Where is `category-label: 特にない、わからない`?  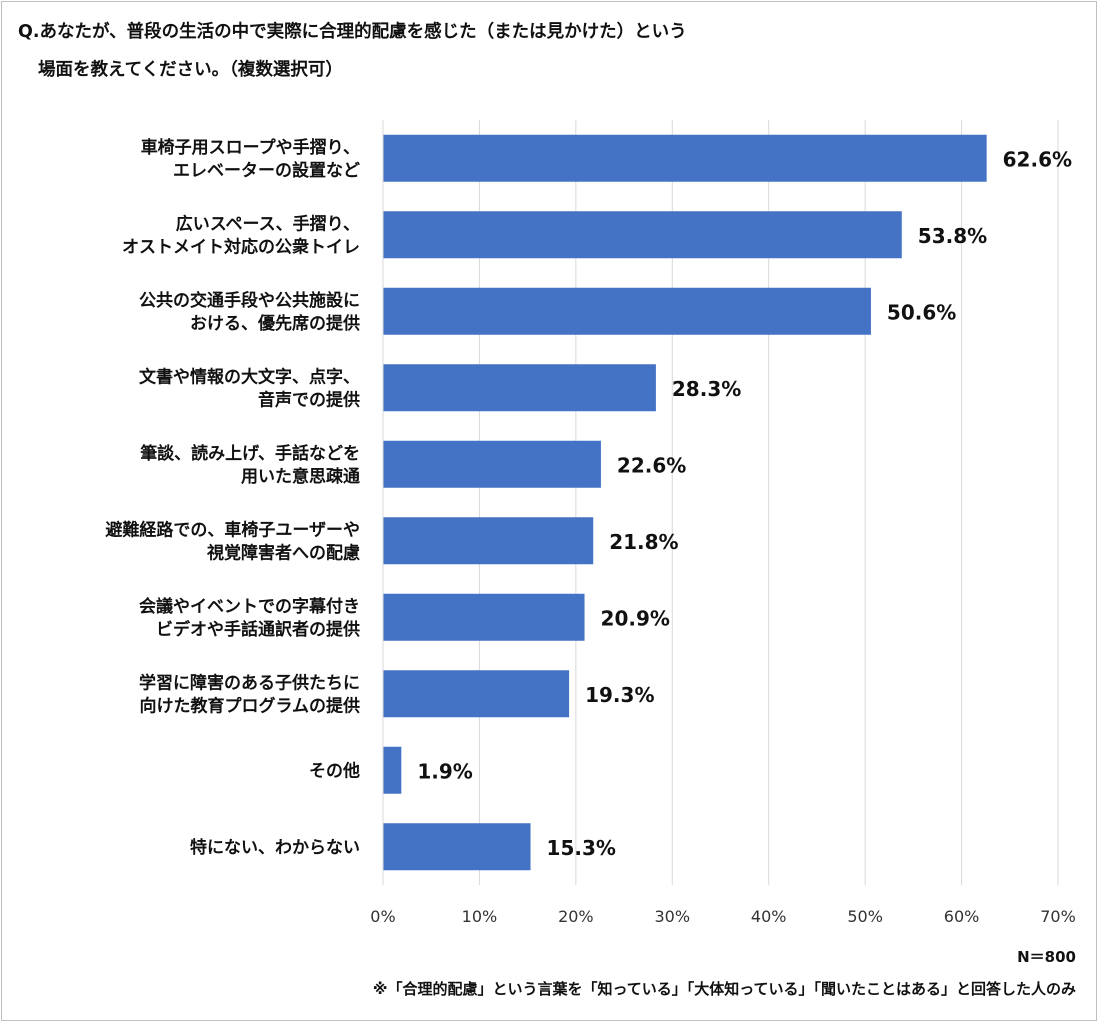
category-label: 特にない、わからない is located at coordinates (275, 847).